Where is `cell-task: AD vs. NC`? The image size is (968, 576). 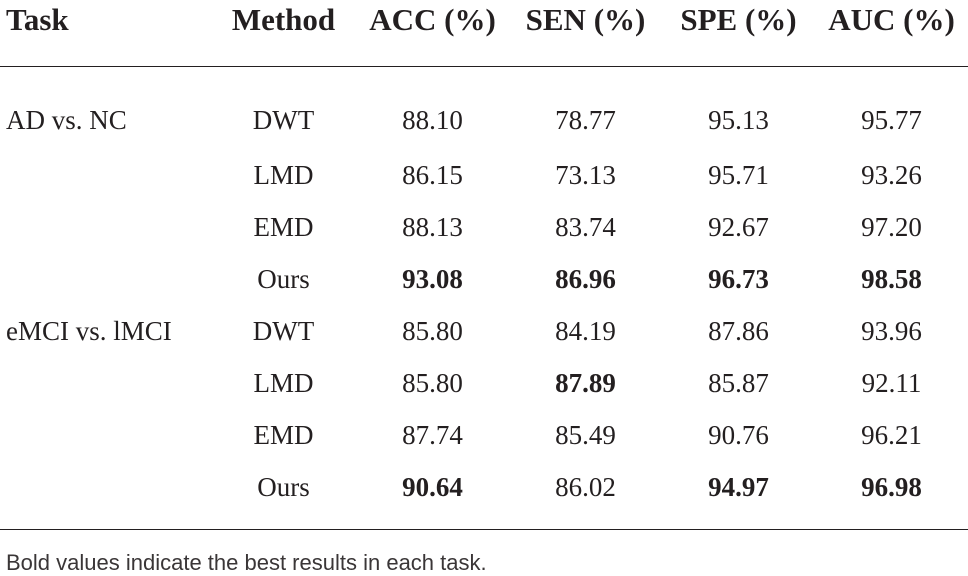 cell-task: AD vs. NC is located at coordinates (105, 108).